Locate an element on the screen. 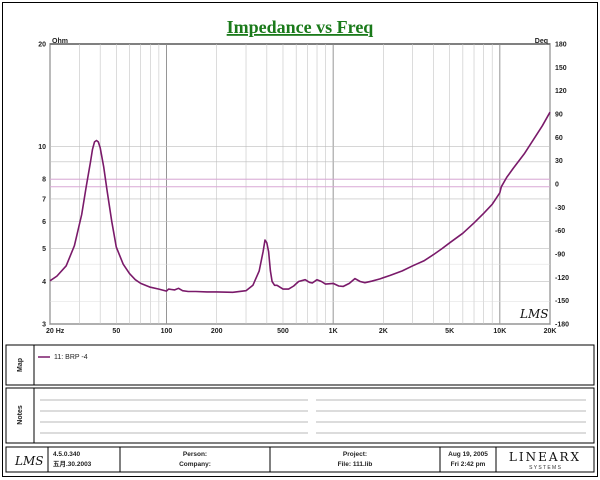 The width and height of the screenshot is (600, 480). x-tick-label: 500 is located at coordinates (283, 331).